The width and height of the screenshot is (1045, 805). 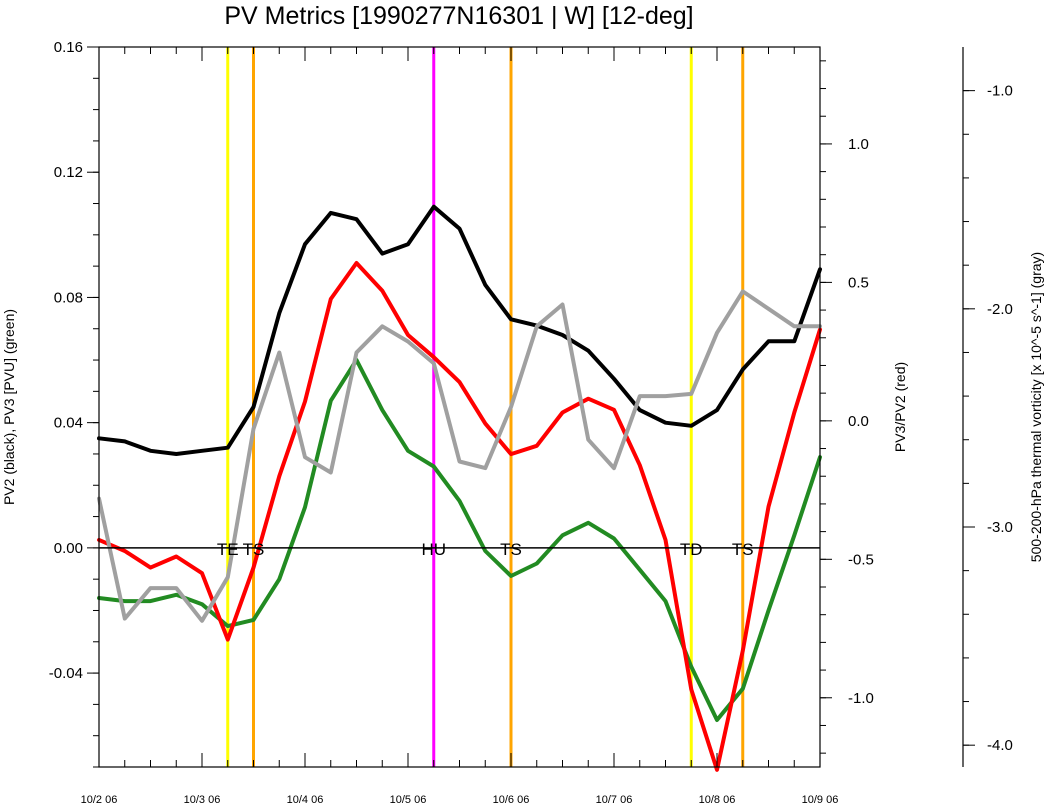 What do you see at coordinates (305, 799) in the screenshot?
I see `x-tick-label: 10/4 06` at bounding box center [305, 799].